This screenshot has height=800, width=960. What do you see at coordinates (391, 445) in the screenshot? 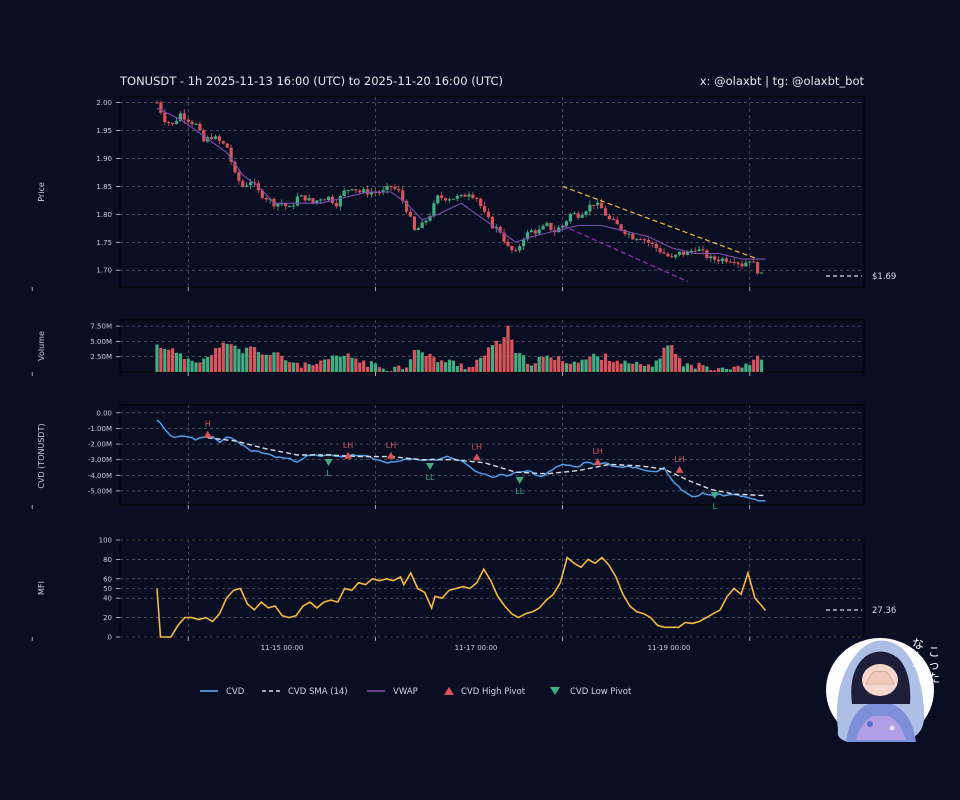
I see `cvd-high-pivot-label: LH` at bounding box center [391, 445].